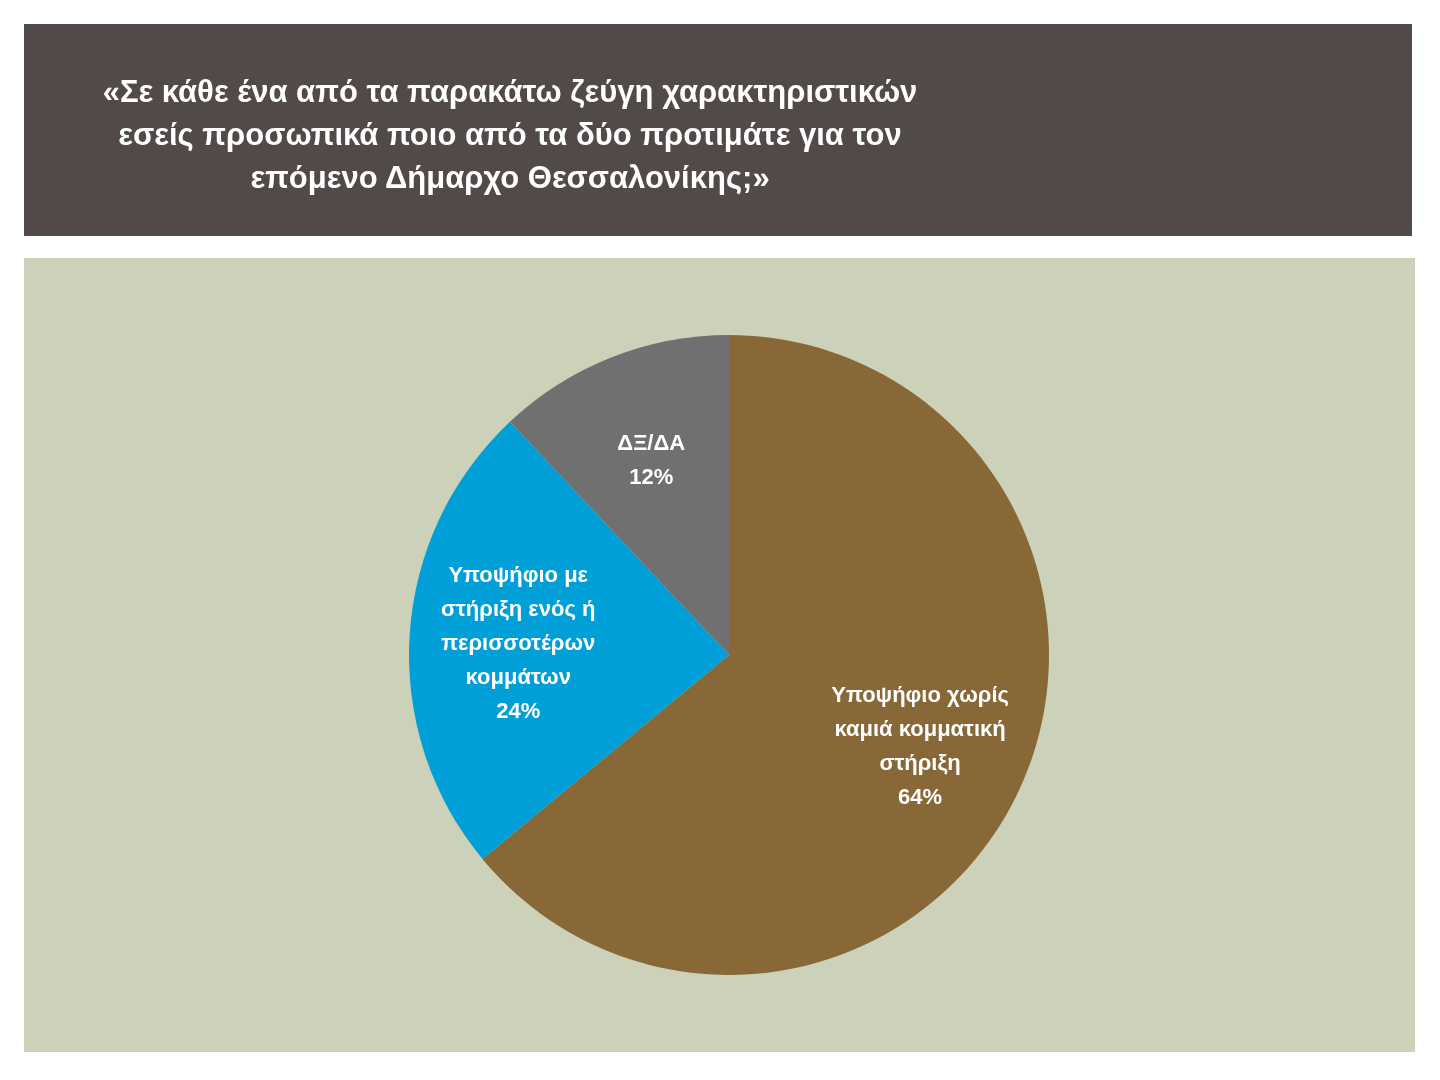 This screenshot has width=1440, height=1080. Describe the element at coordinates (920, 796) in the screenshot. I see `data-label: 64%` at that location.